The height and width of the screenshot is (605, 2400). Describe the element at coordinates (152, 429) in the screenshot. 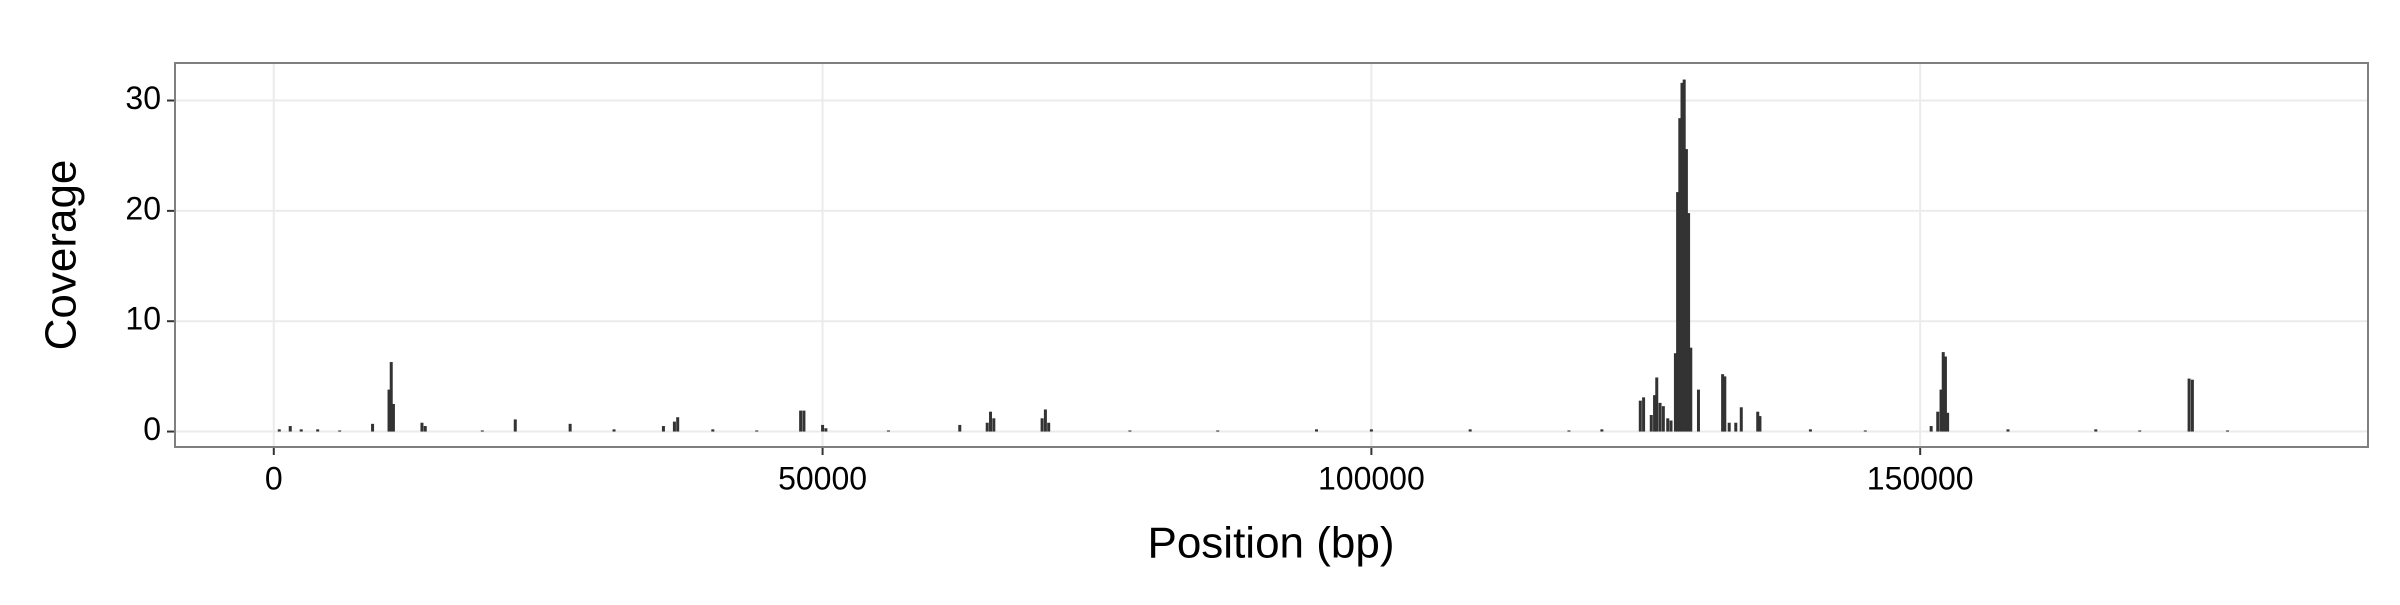

I see `y-tick-label: 0` at that location.